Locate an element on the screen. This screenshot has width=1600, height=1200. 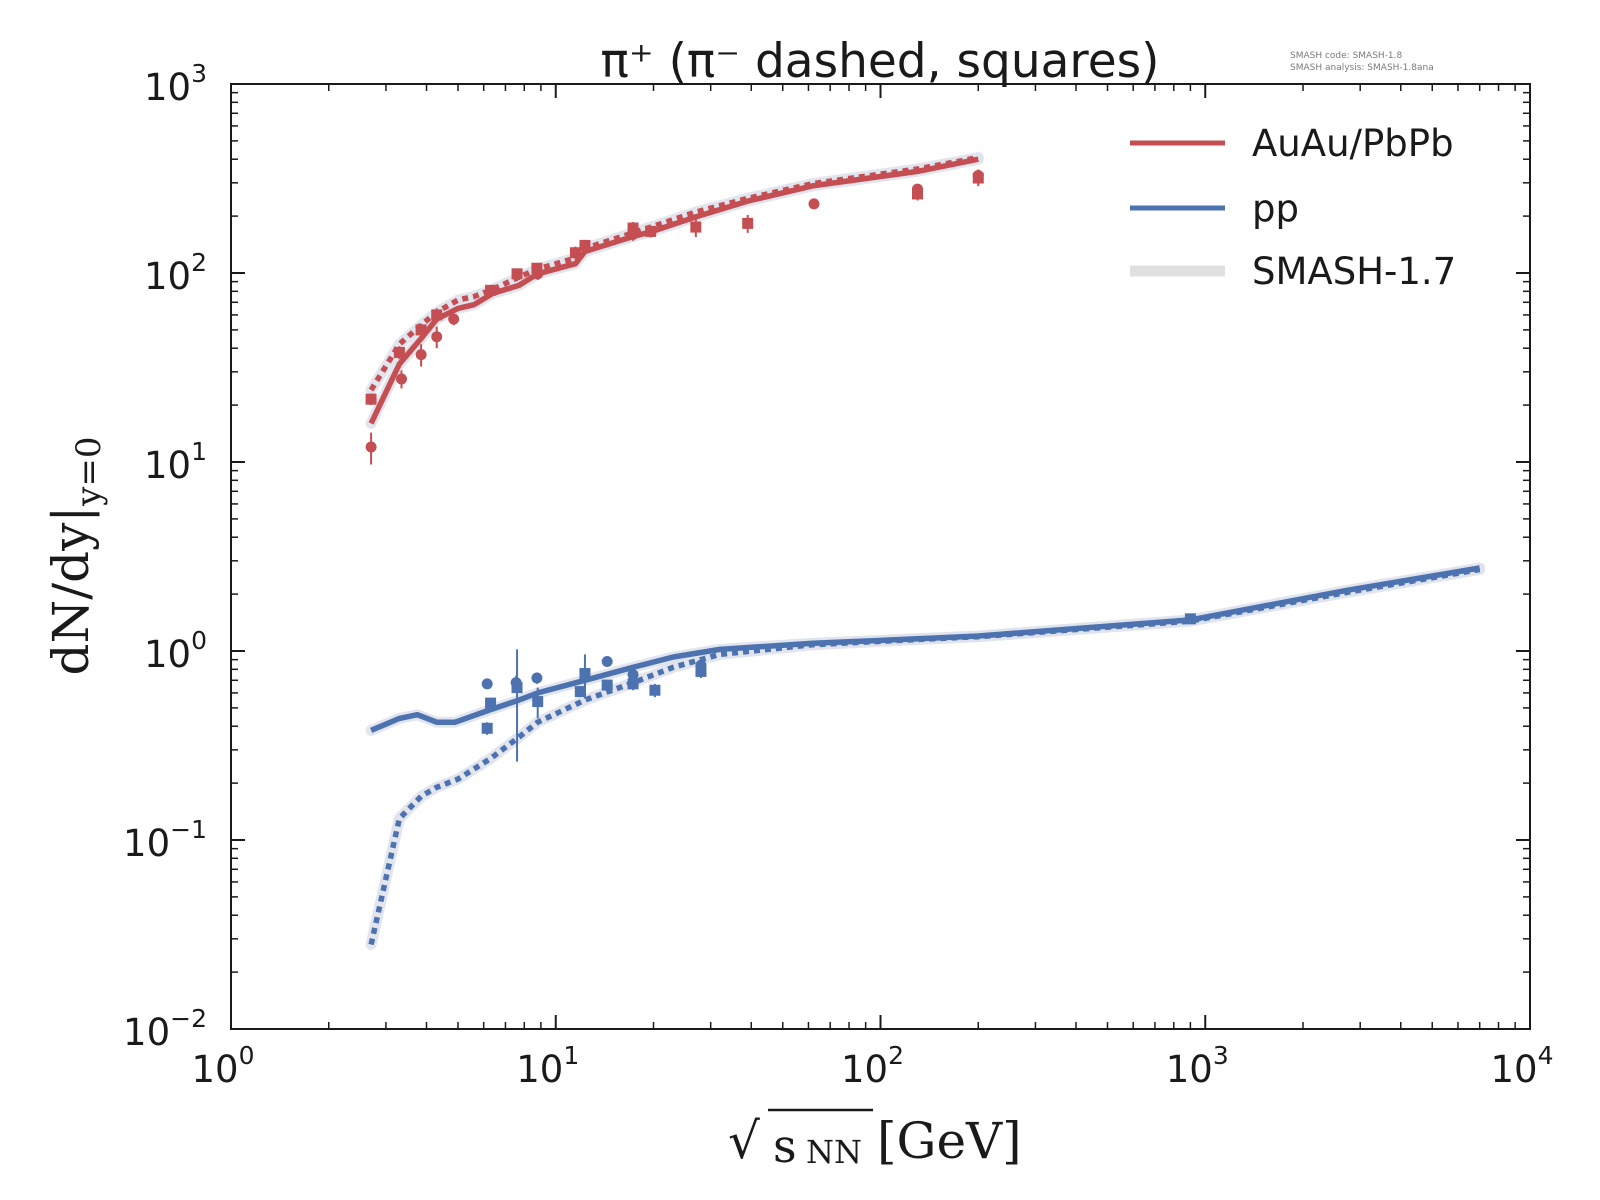
marker-auau-pbpb-square-6-square is located at coordinates (537, 268).